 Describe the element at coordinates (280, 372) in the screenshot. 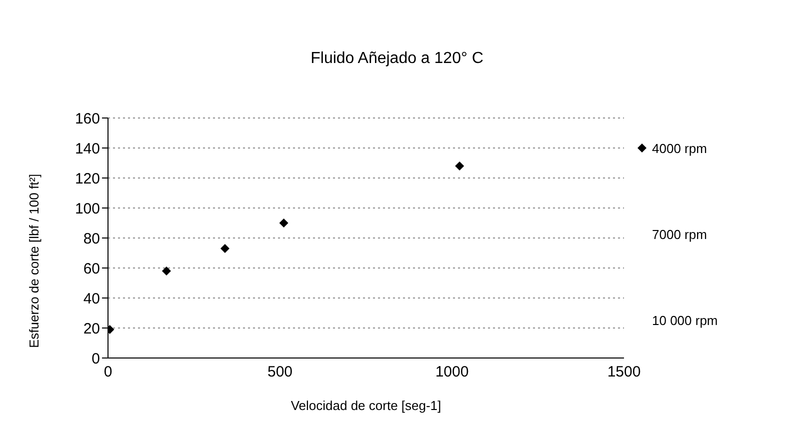

I see `x-tick-label: 500` at that location.